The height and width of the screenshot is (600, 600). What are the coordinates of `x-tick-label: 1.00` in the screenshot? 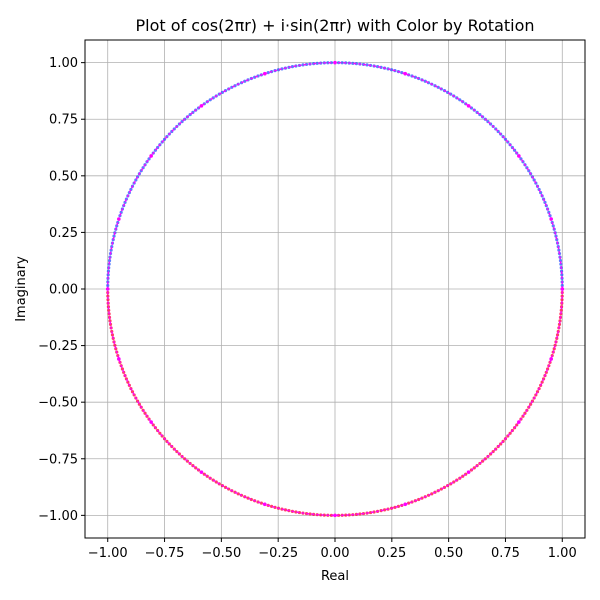 It's located at (562, 553).